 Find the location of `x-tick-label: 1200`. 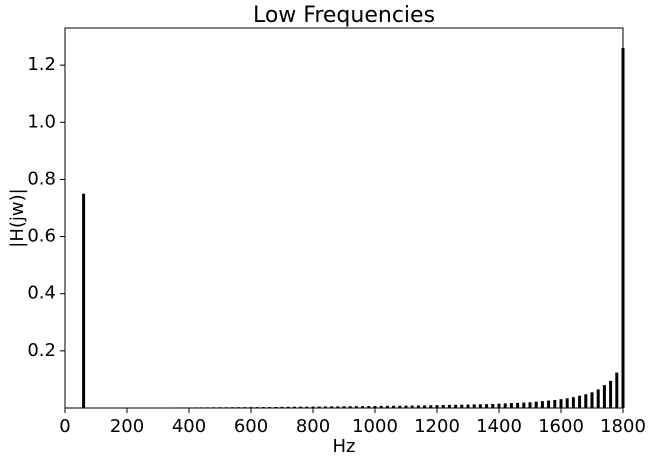

x-tick-label: 1200 is located at coordinates (437, 426).